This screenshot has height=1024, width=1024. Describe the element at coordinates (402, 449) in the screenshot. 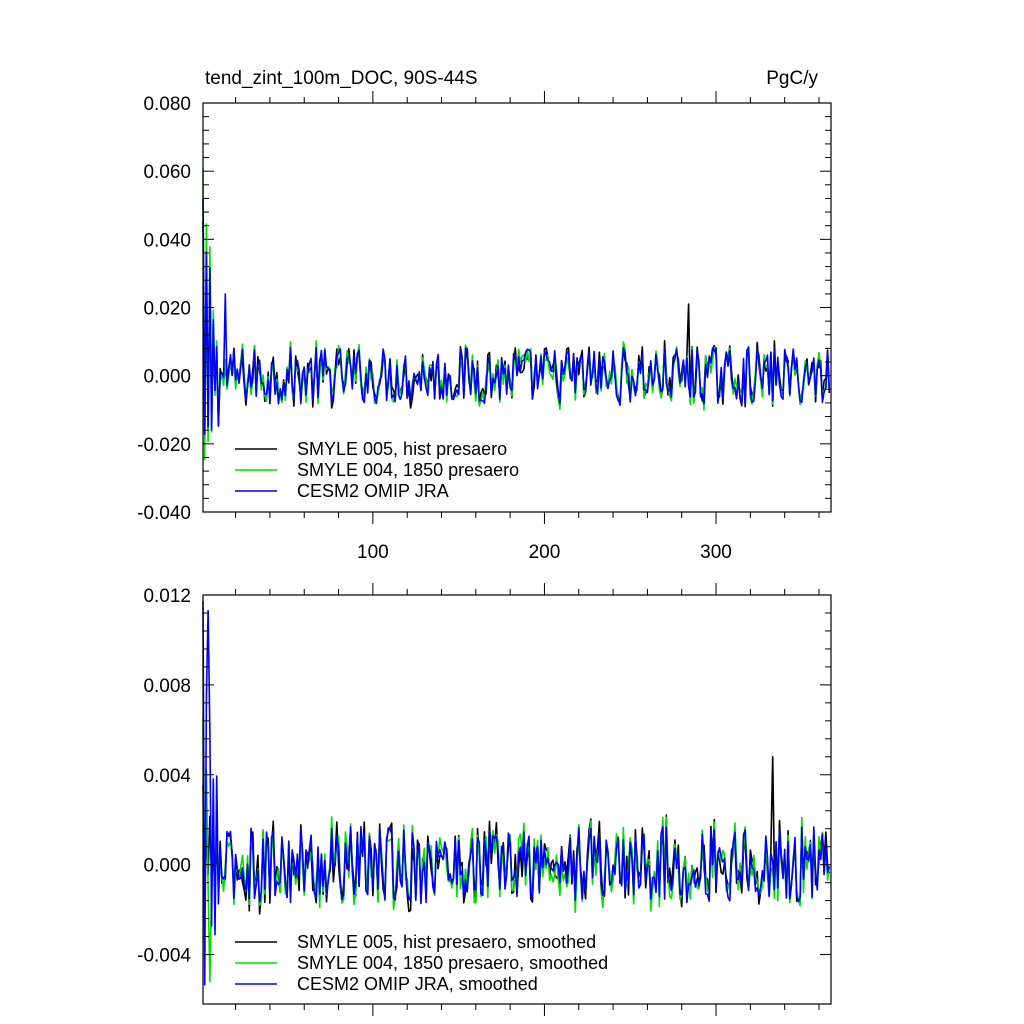

I see `legend-label: SMYLE 005, hist presaero` at that location.